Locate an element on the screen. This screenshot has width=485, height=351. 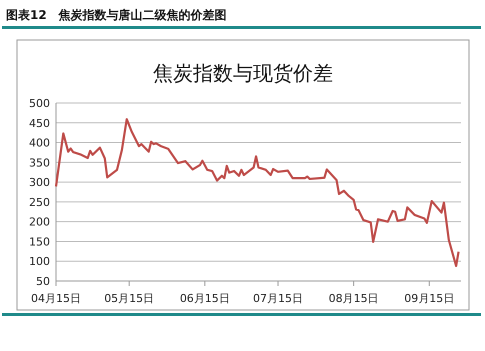
y-tick-label: 450 is located at coordinates (39, 123).